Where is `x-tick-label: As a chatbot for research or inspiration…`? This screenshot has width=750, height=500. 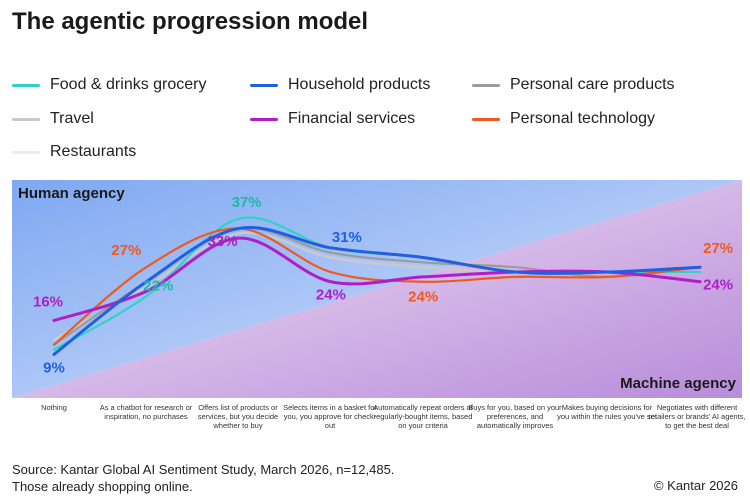
x-tick-label: As a chatbot for research or inspiration… is located at coordinates (146, 412).